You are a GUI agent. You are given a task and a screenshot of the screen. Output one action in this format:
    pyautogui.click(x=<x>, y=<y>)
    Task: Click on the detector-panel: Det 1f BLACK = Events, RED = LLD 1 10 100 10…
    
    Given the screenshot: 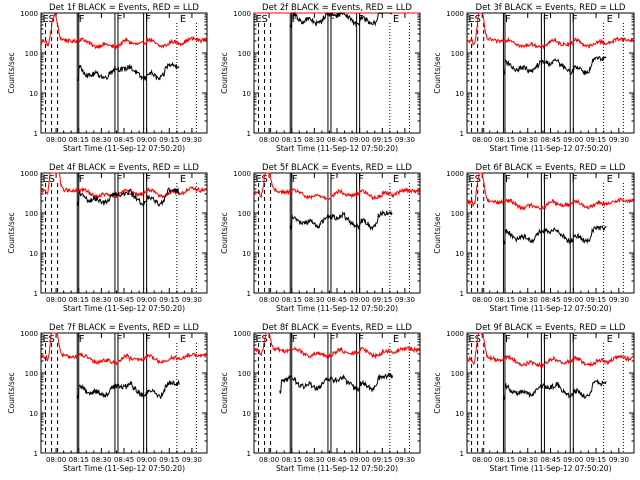 What is the action you would take?
    pyautogui.click(x=107, y=78)
    